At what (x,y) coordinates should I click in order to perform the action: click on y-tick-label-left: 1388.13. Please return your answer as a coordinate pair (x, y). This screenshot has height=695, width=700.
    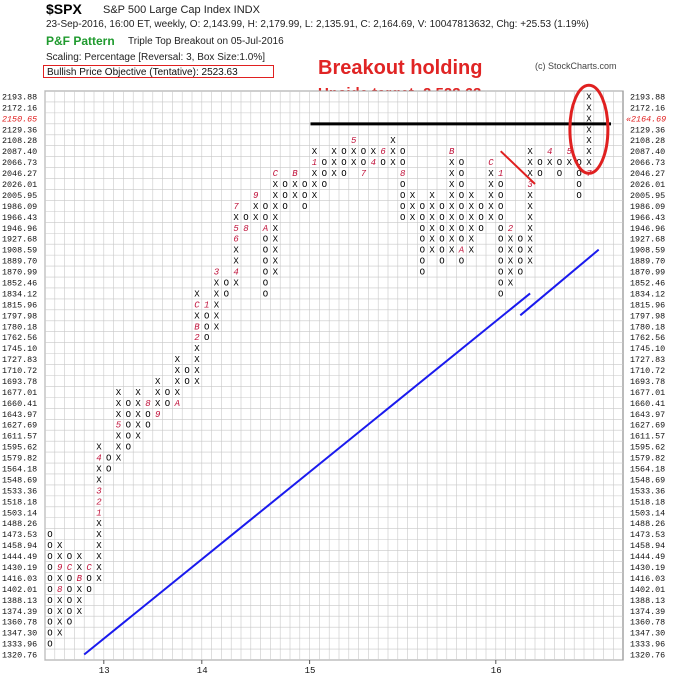
    Looking at the image, I should click on (19, 601).